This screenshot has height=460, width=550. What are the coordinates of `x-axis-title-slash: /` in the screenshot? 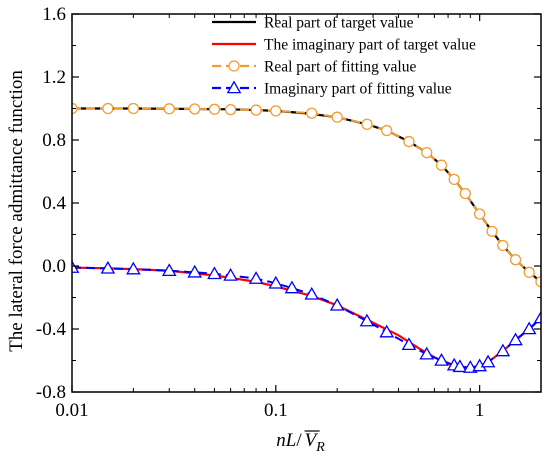 It's located at (299, 440).